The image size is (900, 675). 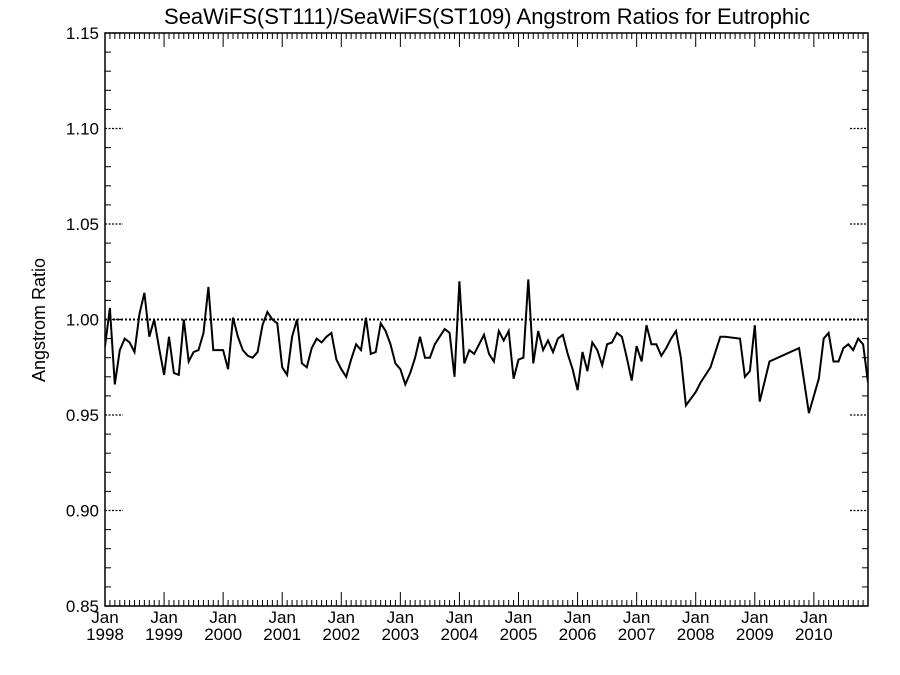 What do you see at coordinates (82, 606) in the screenshot?
I see `y-tick-label: 0.85` at bounding box center [82, 606].